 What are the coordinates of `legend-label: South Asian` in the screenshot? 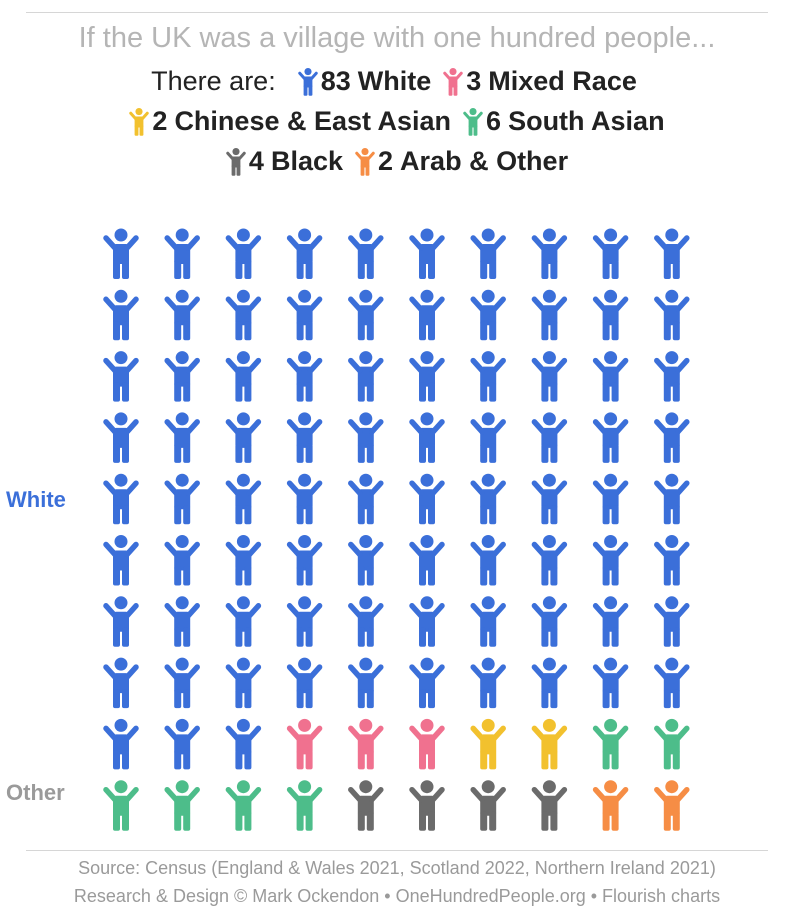 It's located at (586, 121).